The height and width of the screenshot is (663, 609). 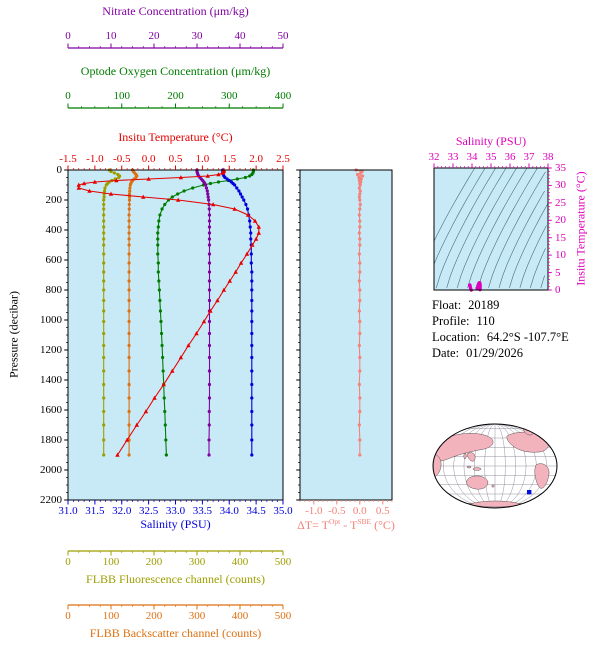 I want to click on tick-label: 32.5, so click(x=149, y=511).